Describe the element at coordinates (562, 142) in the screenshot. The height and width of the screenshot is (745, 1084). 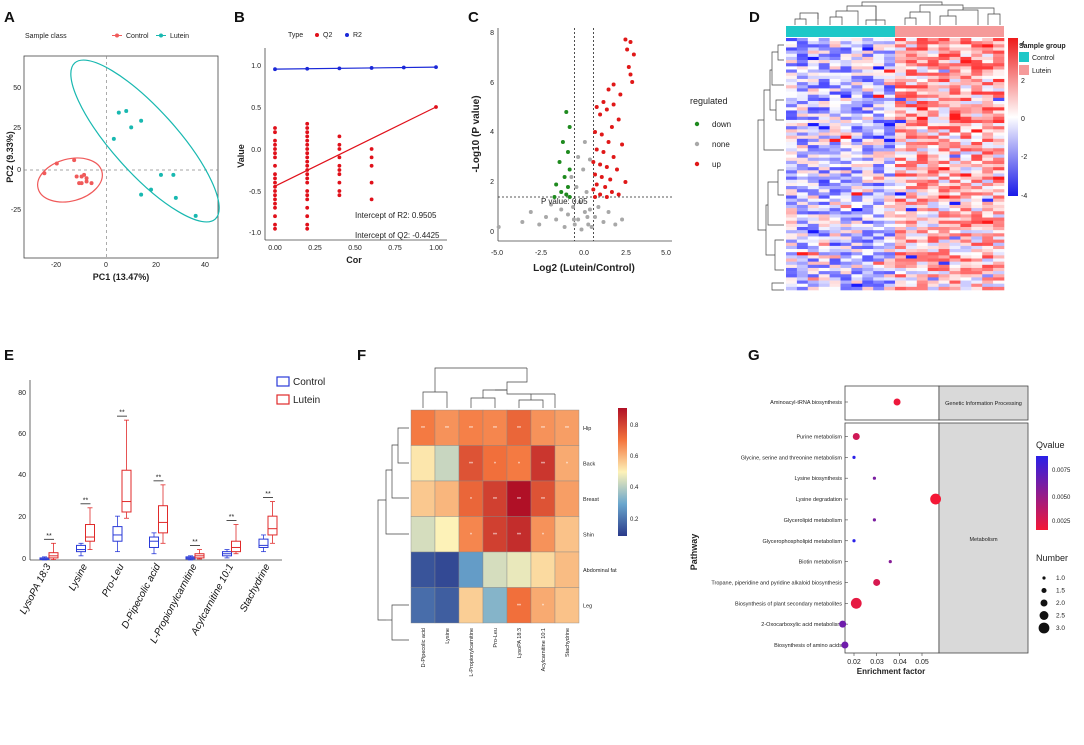
I see `volcano-point-down` at that location.